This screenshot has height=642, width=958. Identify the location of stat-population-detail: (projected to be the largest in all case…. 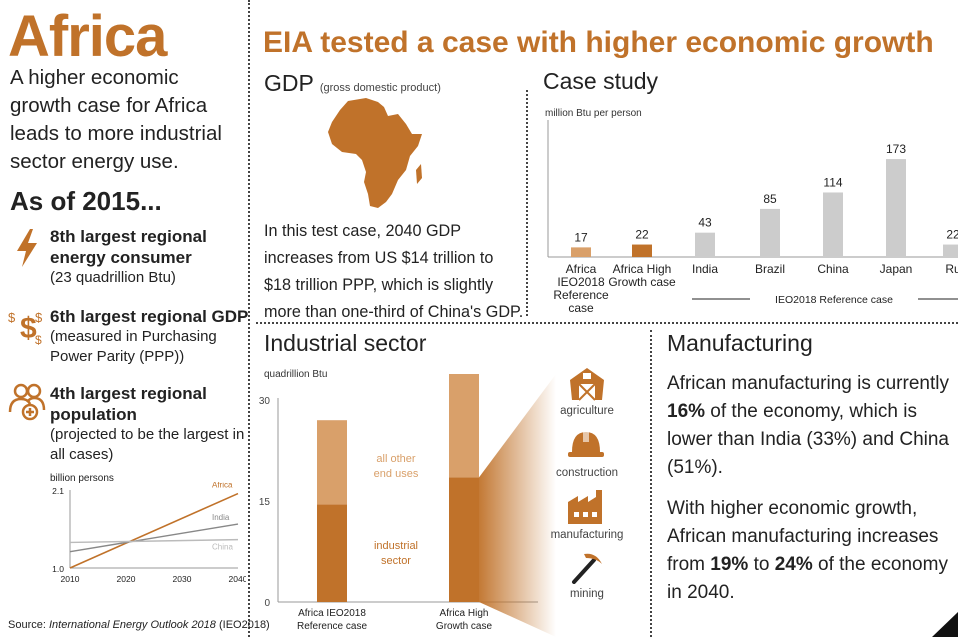
(147, 444).